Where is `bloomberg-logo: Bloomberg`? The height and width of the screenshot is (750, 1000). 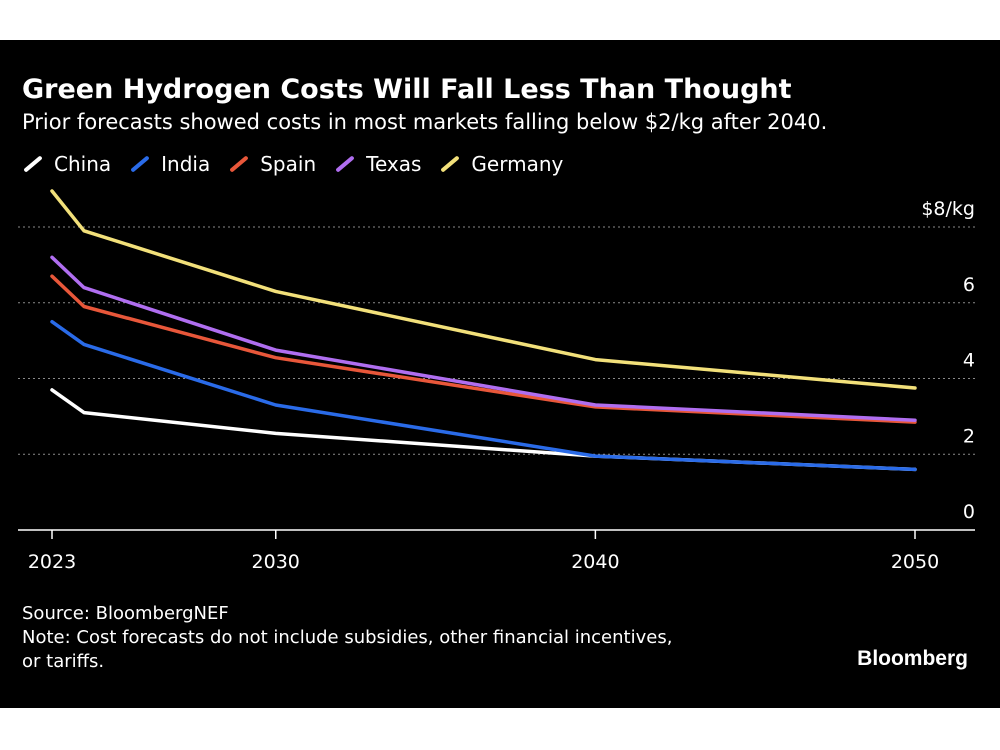
bloomberg-logo: Bloomberg is located at coordinates (912, 658).